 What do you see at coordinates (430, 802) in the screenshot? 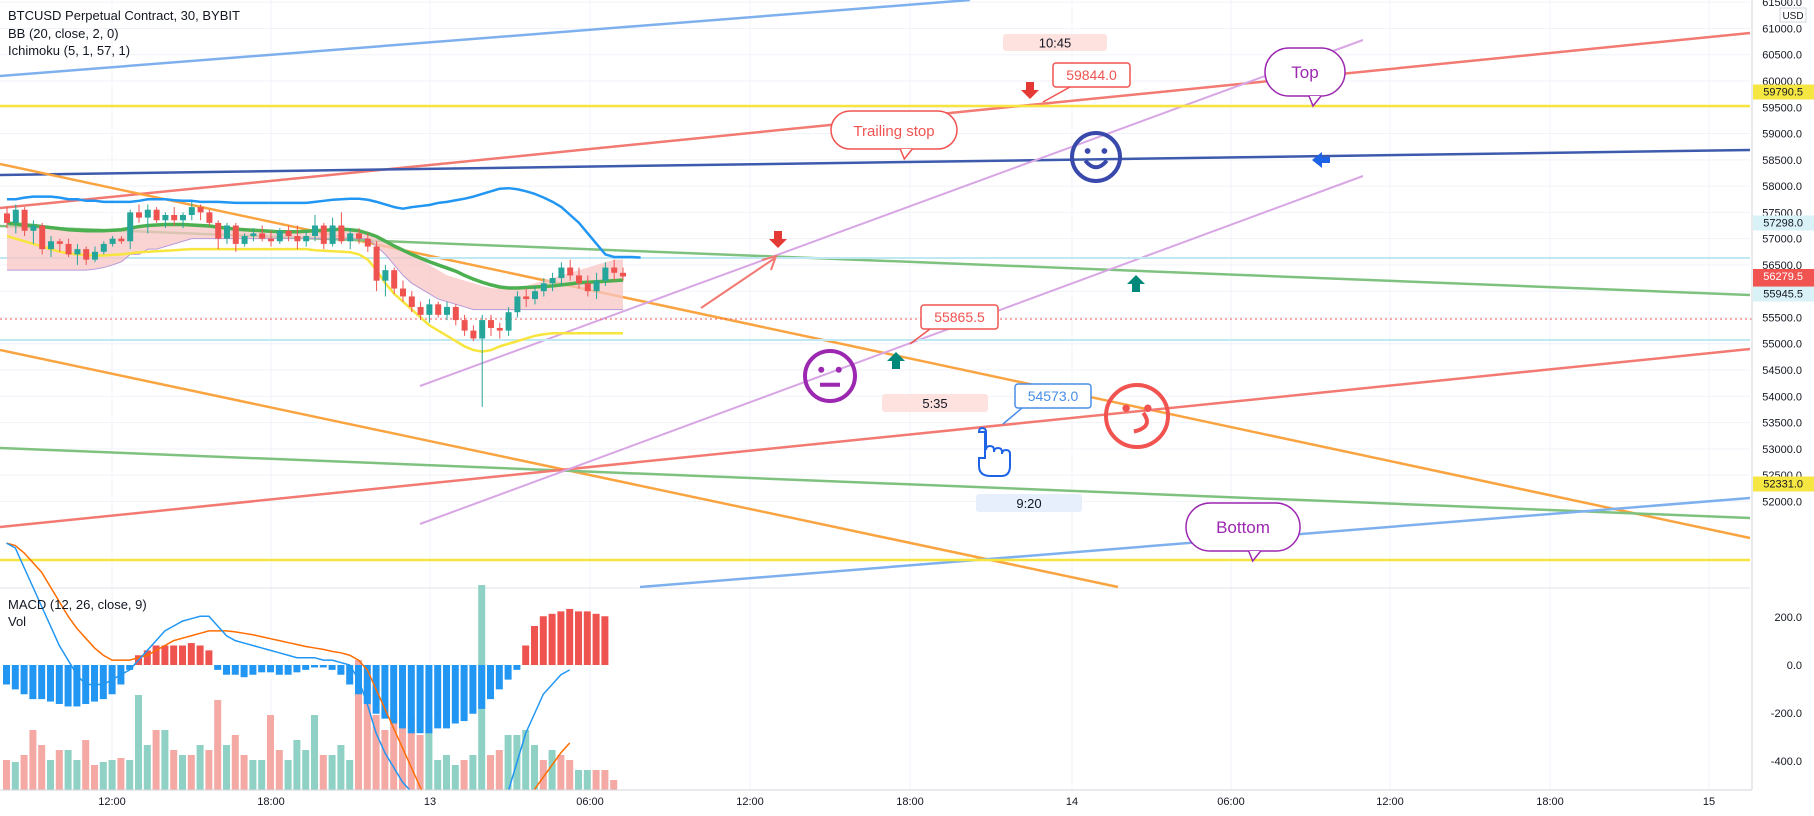
I see `time-tick: 13` at bounding box center [430, 802].